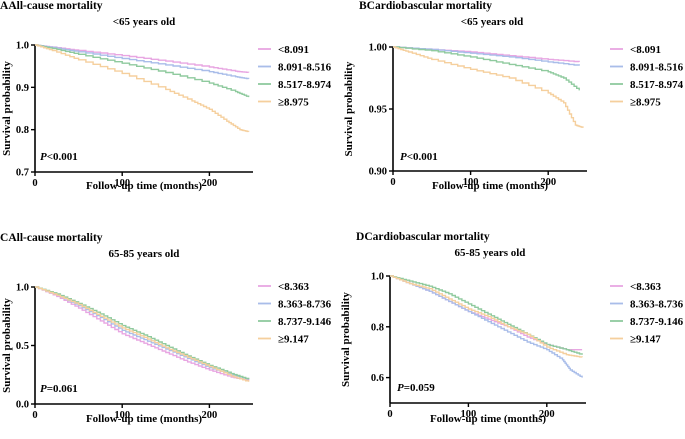 The width and height of the screenshot is (685, 439). I want to click on y-tick-label: 1.00, so click(378, 48).